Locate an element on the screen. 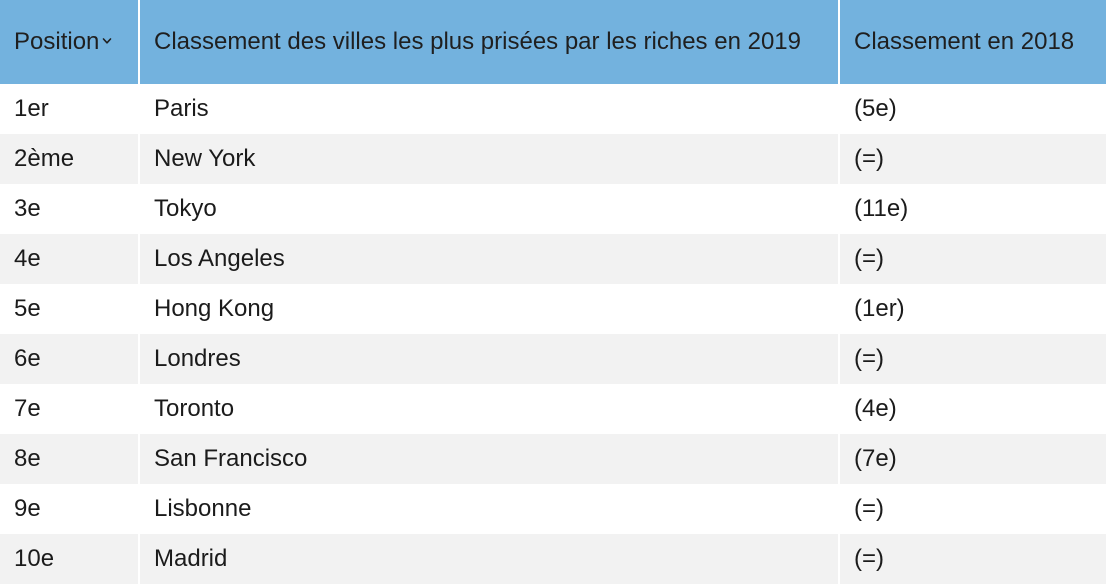  cell-city: Lisbonne is located at coordinates (489, 509).